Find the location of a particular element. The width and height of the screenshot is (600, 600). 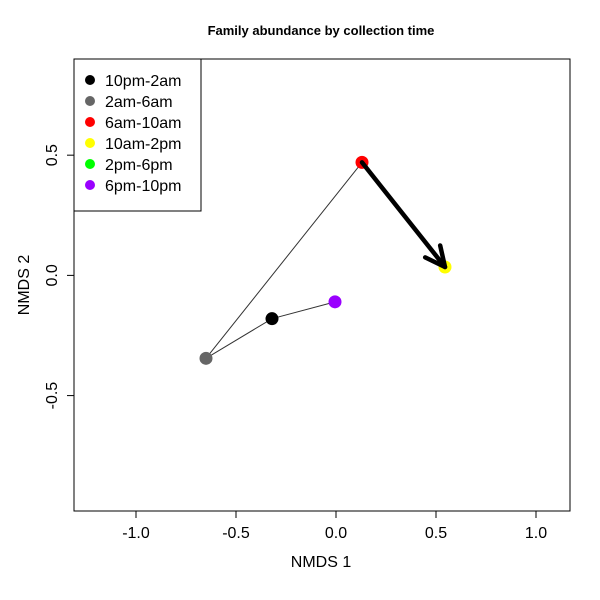

y-tick-label: 0.0 is located at coordinates (52, 275).